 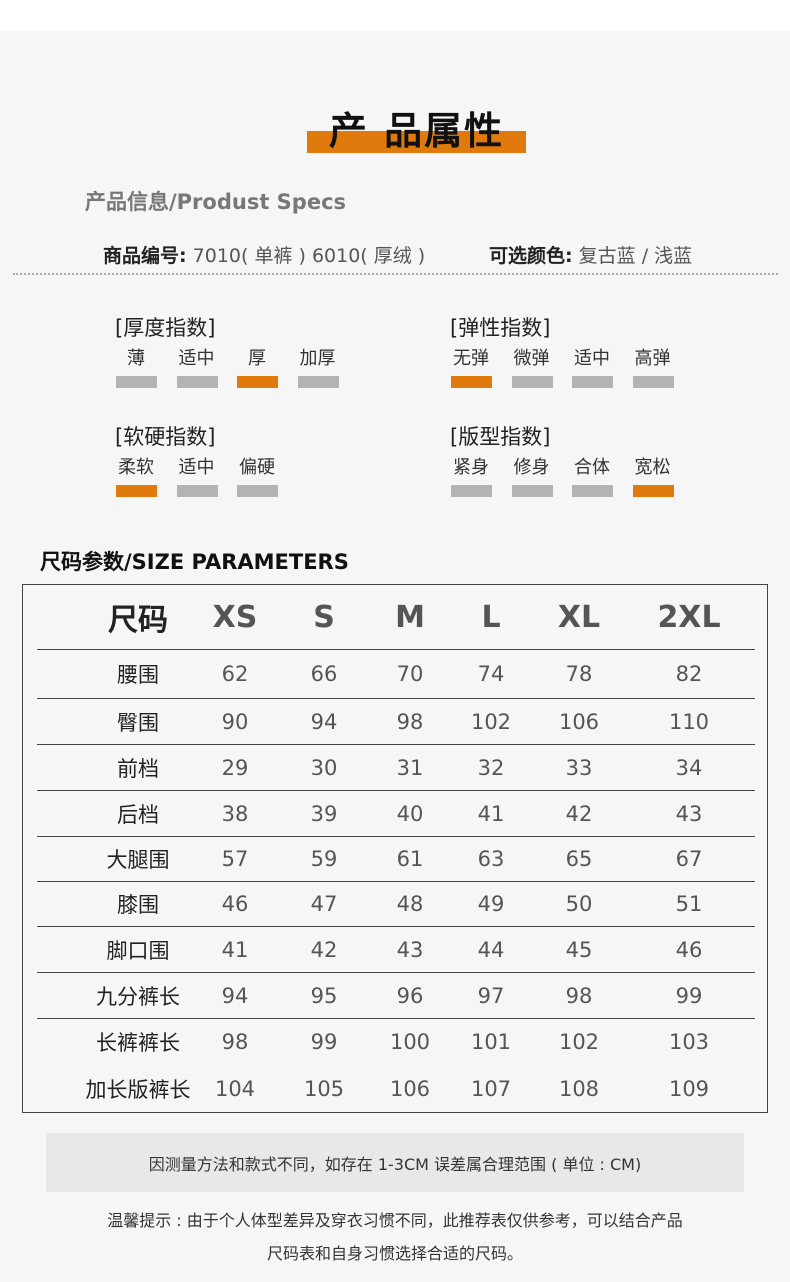 What do you see at coordinates (410, 813) in the screenshot?
I see `table-cell: 40` at bounding box center [410, 813].